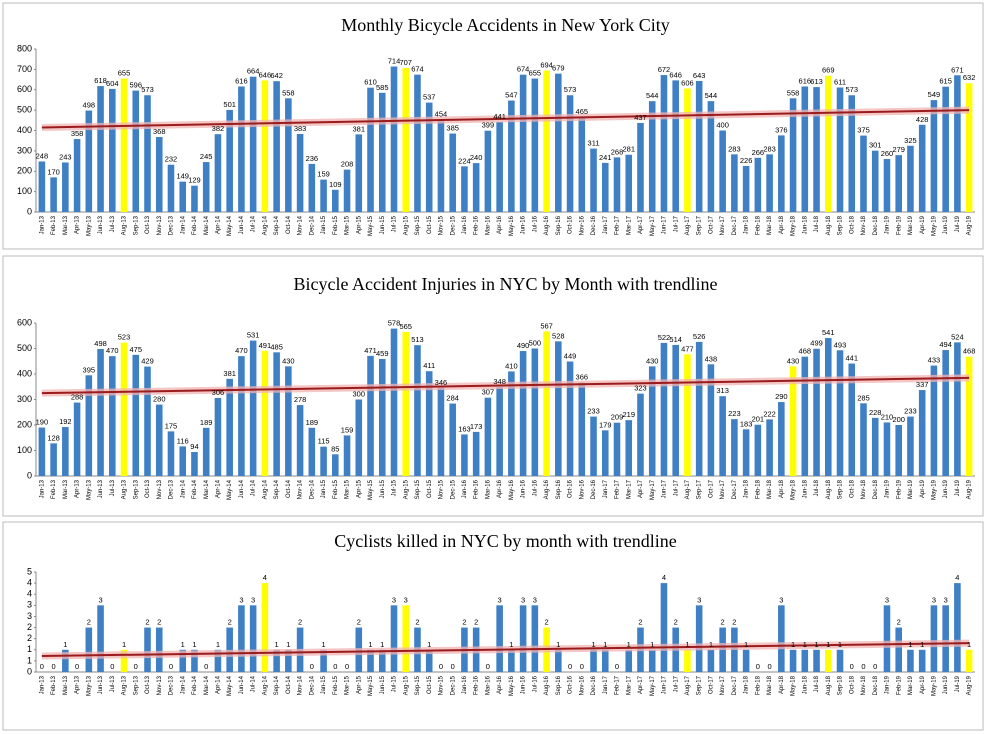  Describe the element at coordinates (888, 684) in the screenshot. I see `x-tick-label: Jan-19` at that location.